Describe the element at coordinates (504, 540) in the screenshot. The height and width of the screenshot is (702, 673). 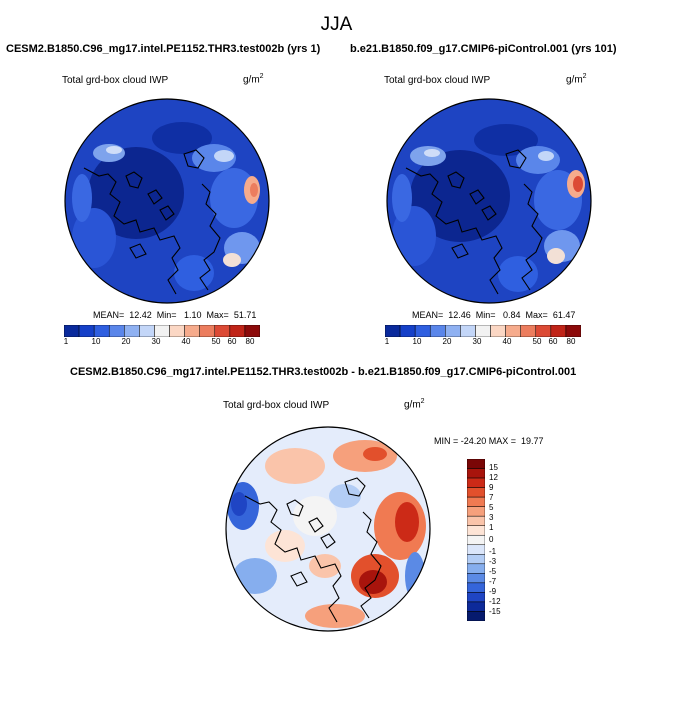
I see `diff-colorbar-labels: 15 12 9 7 5 3 1 0 -1 -3 -5 -7 -9 -12 -15` at that location.